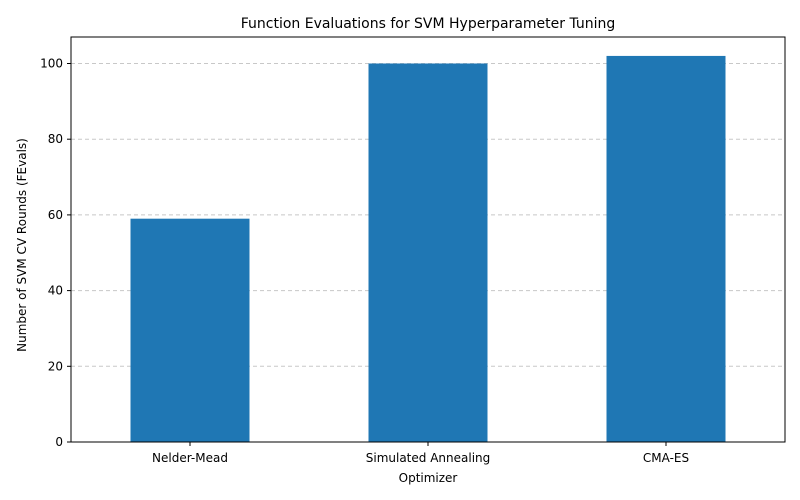  What do you see at coordinates (55, 252) in the screenshot?
I see `y-axis-ticks: 0 20 40 60 80 100` at bounding box center [55, 252].